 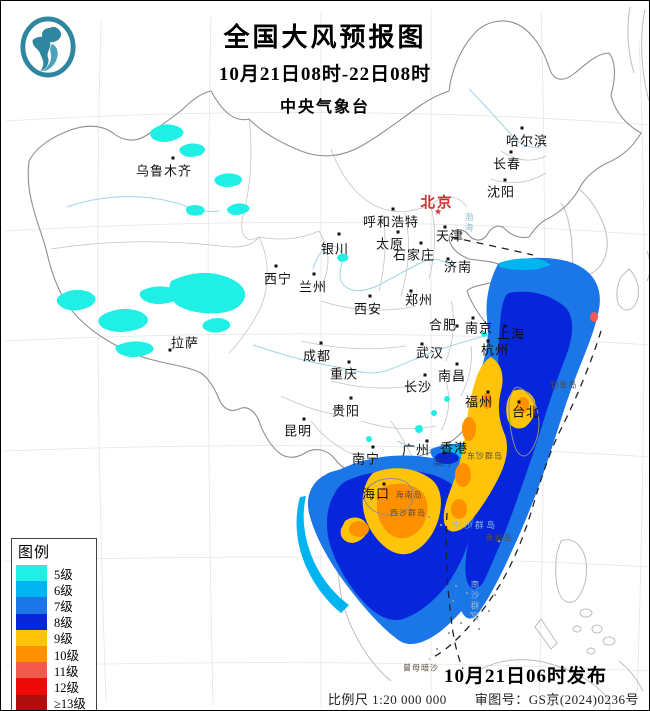 I want to click on legend-row: 10级, so click(x=56, y=654).